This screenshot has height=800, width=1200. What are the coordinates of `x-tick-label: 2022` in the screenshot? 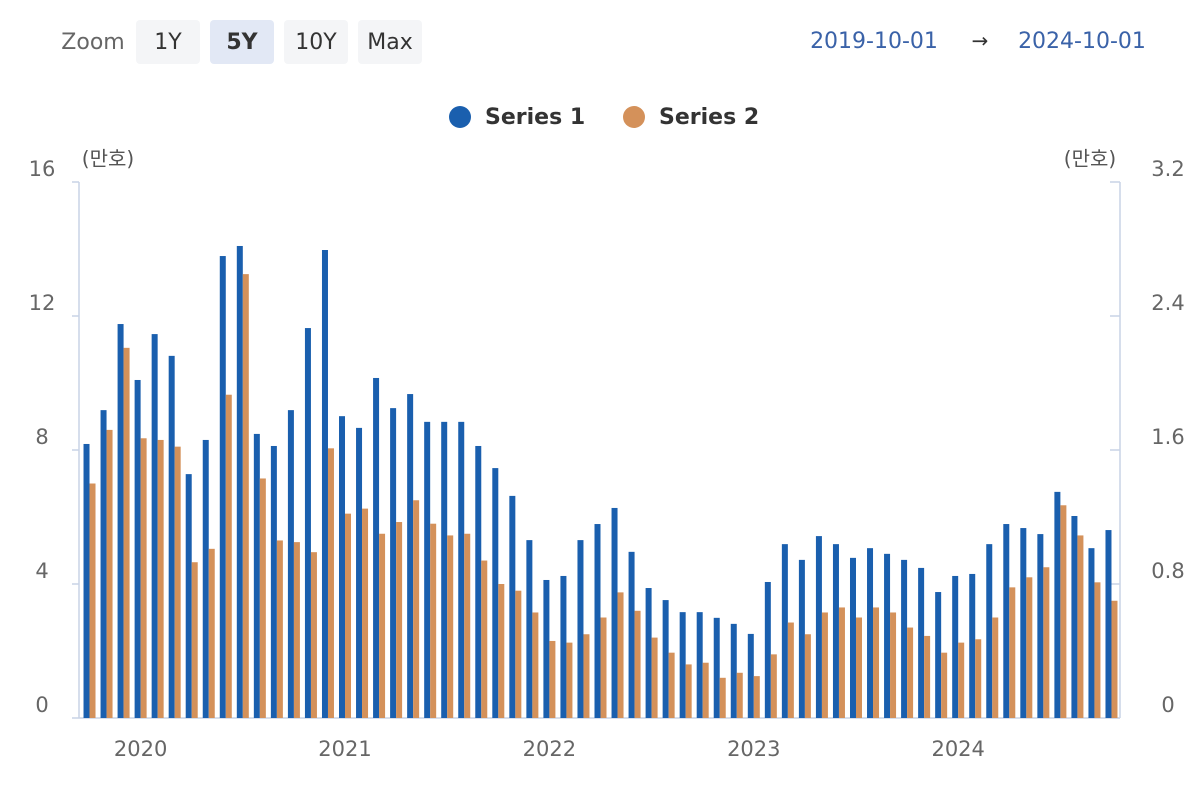 It's located at (549, 749).